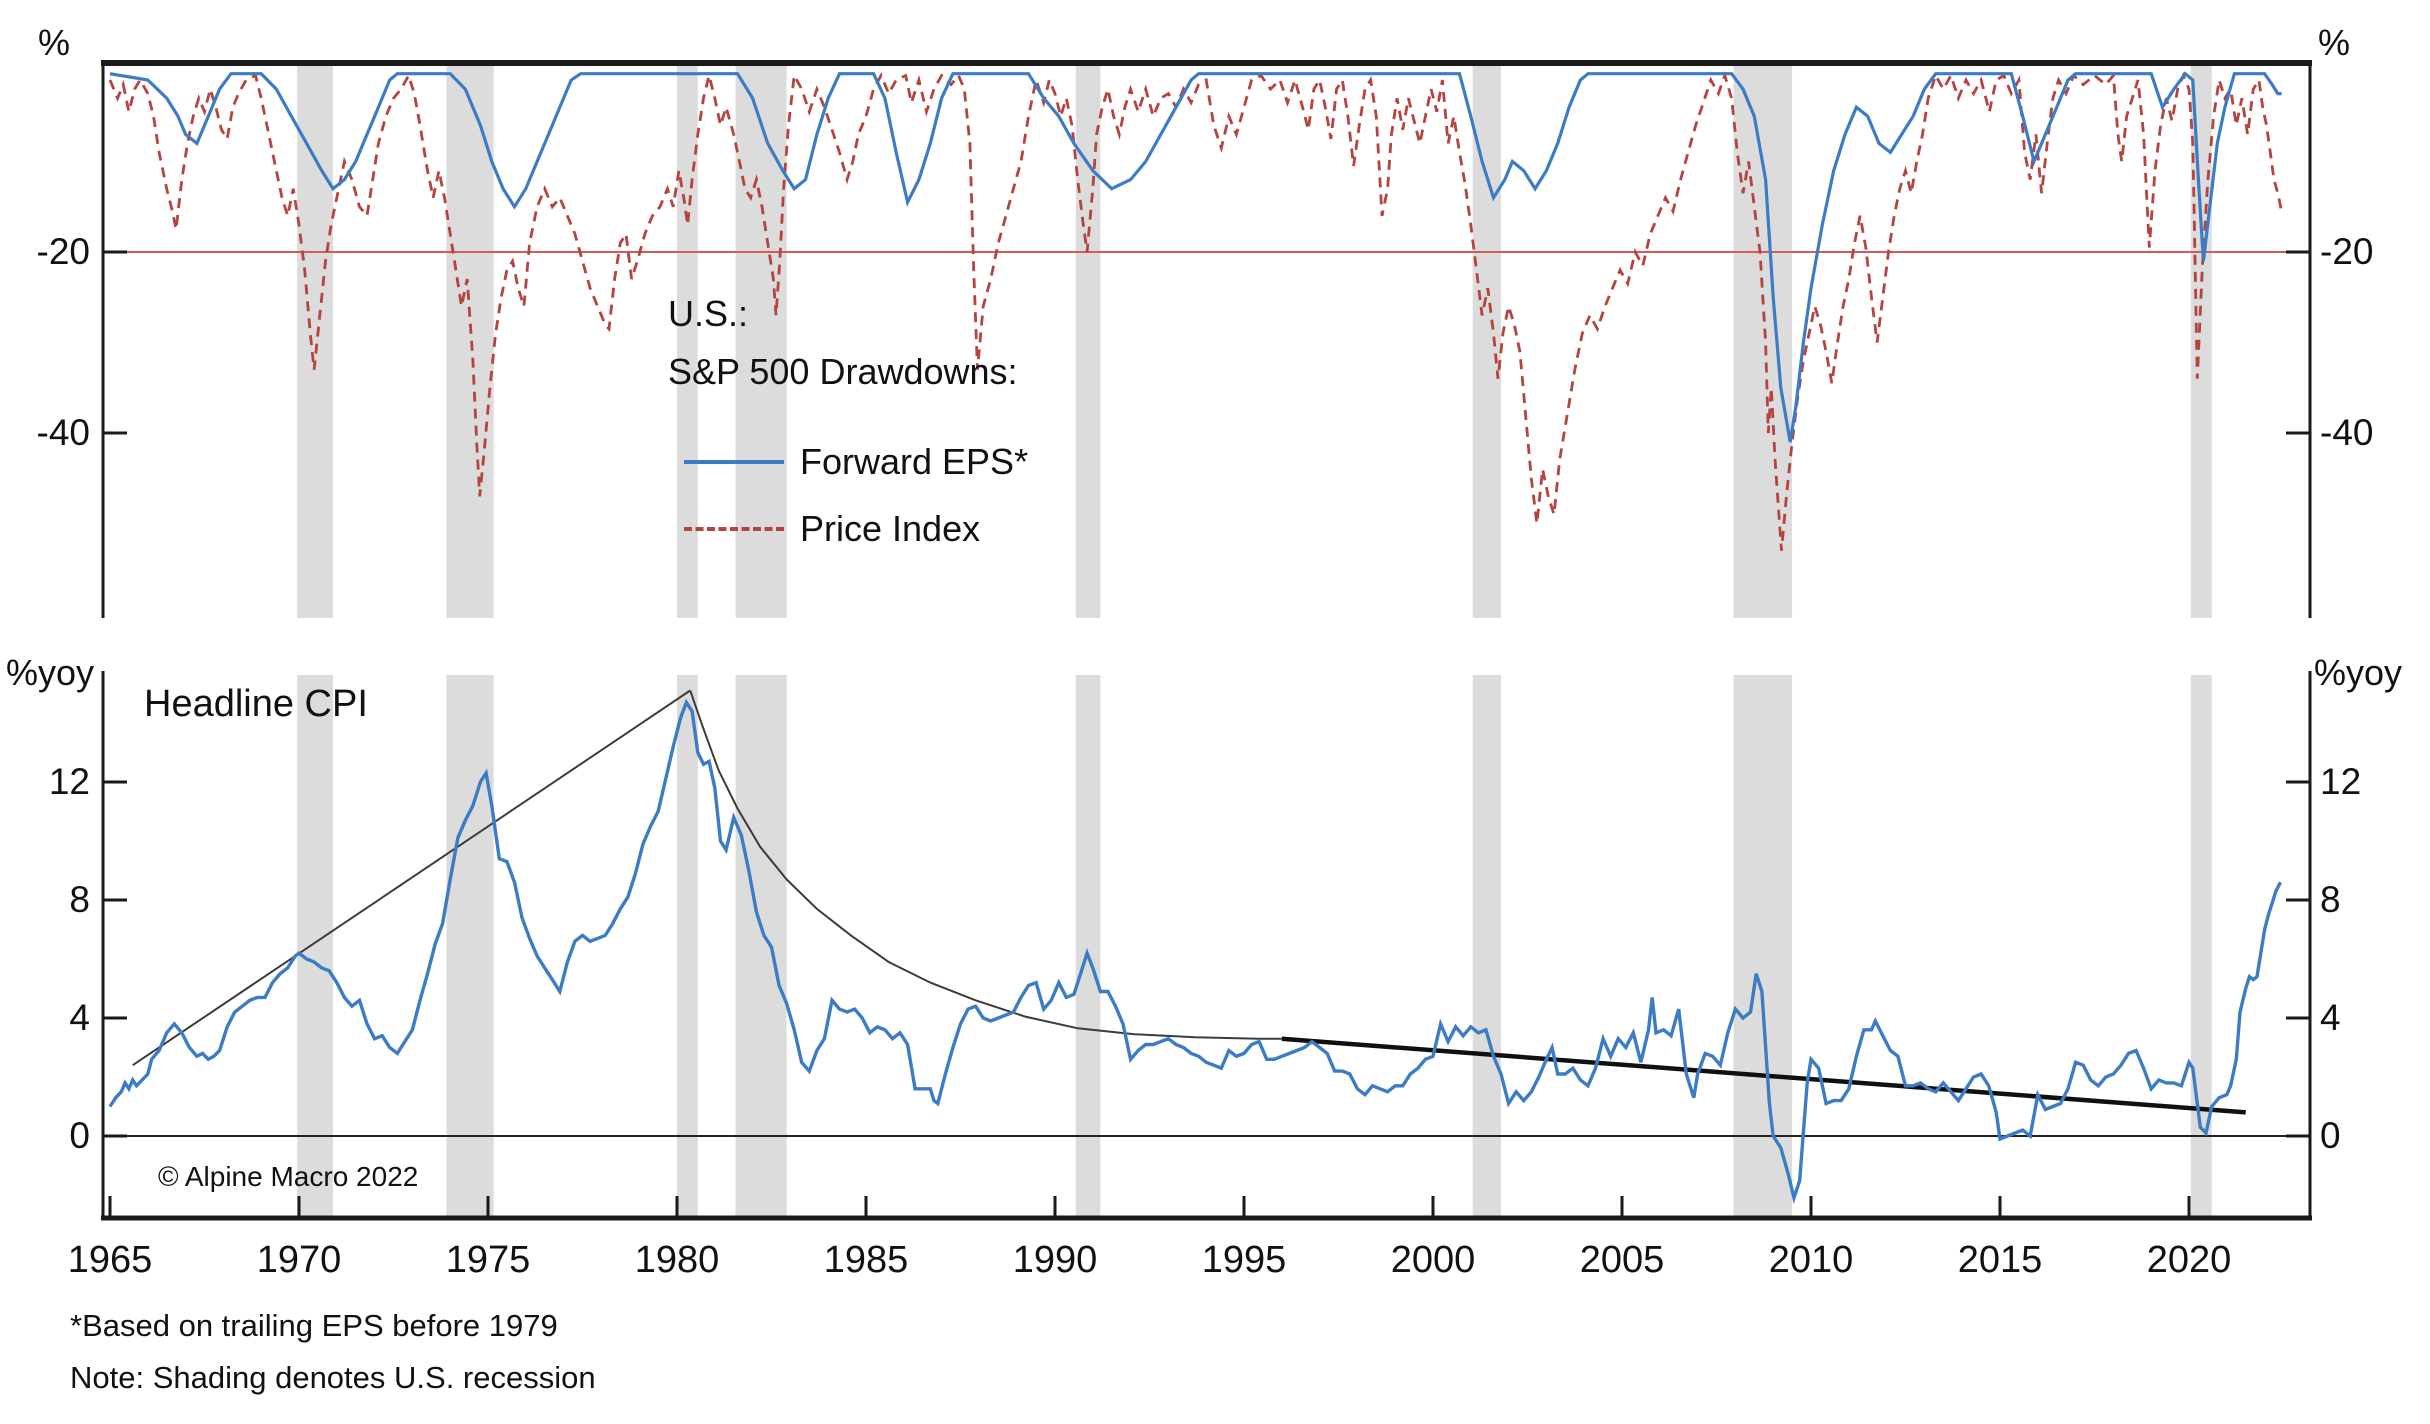 Image resolution: width=2430 pixels, height=1424 pixels. What do you see at coordinates (1055, 1260) in the screenshot?
I see `x-axis-tick-label: 1990` at bounding box center [1055, 1260].